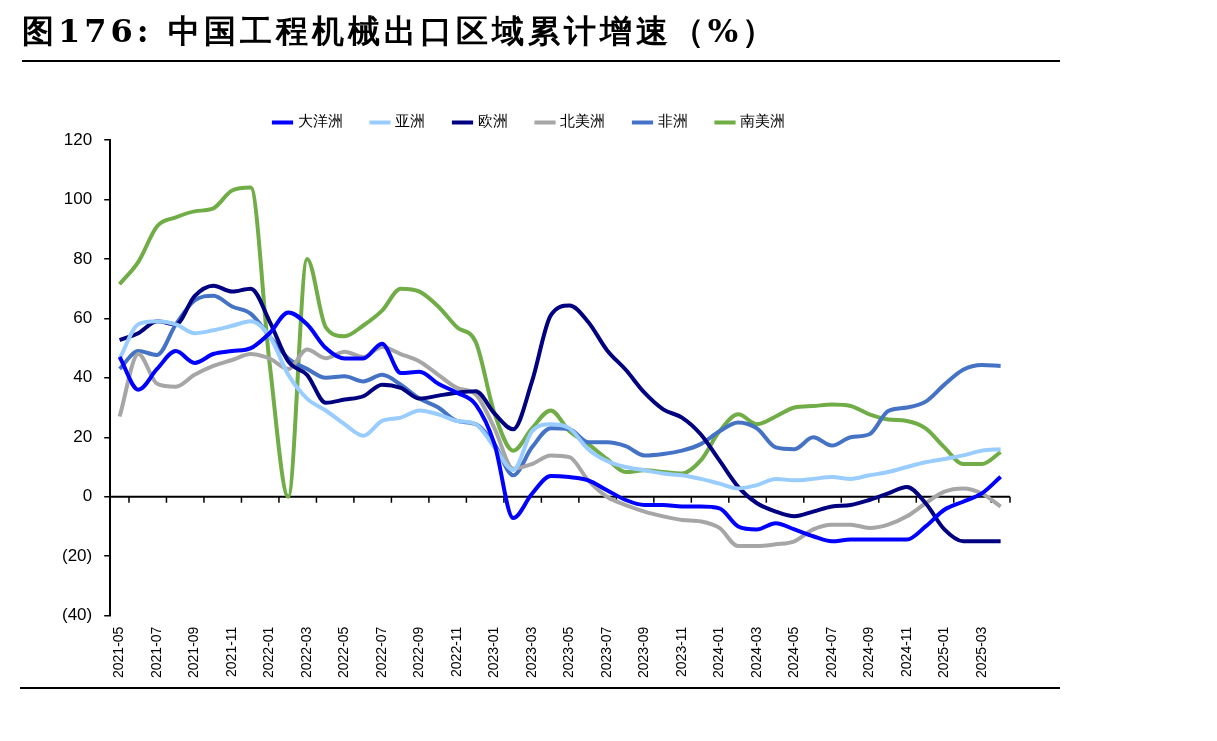 Image resolution: width=1217 pixels, height=741 pixels. I want to click on x-tick-label: 2025-03, so click(980, 652).